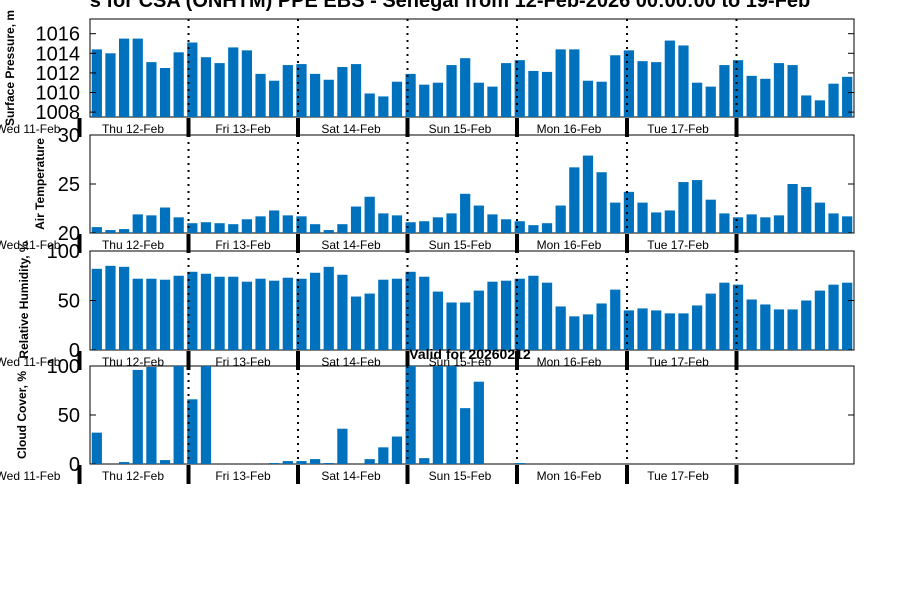  I want to click on y-tick-label: 0, so click(74, 351).